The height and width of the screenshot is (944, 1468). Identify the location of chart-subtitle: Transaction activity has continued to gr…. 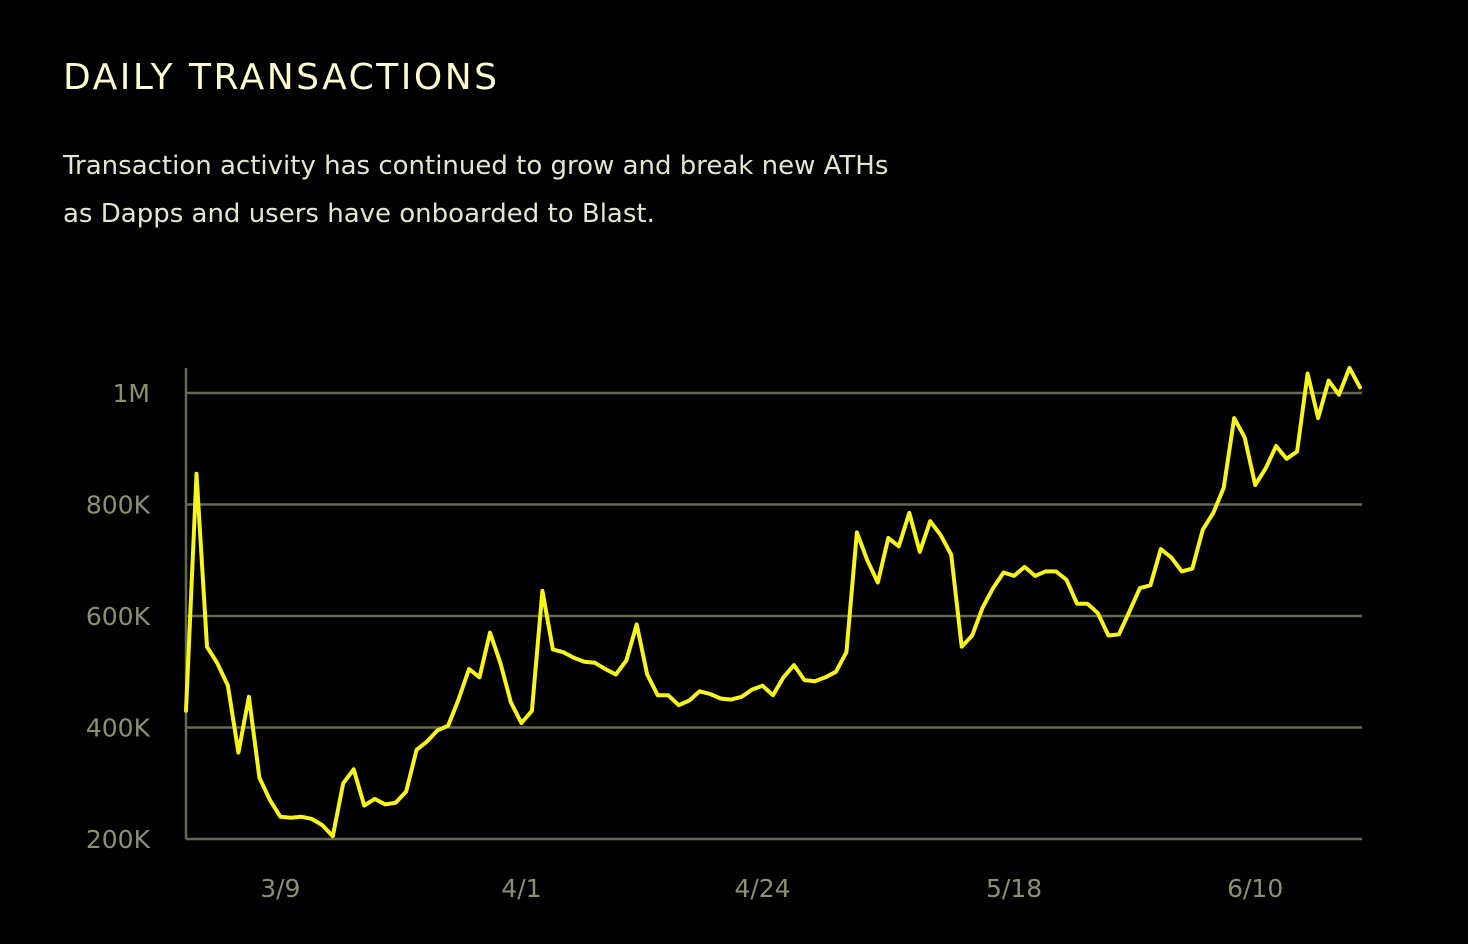
(603, 190).